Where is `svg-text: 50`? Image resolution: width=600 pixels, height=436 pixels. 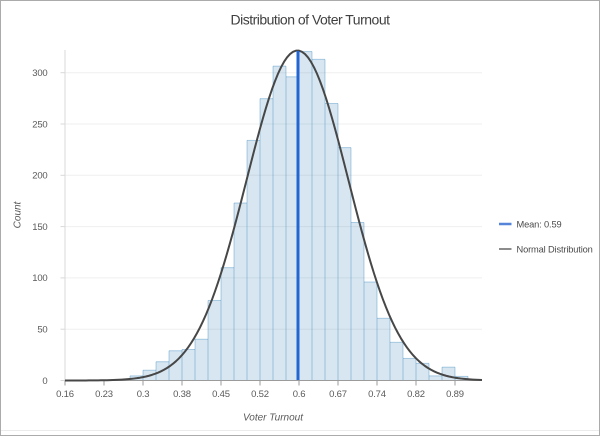
svg-text: 50 is located at coordinates (42, 330).